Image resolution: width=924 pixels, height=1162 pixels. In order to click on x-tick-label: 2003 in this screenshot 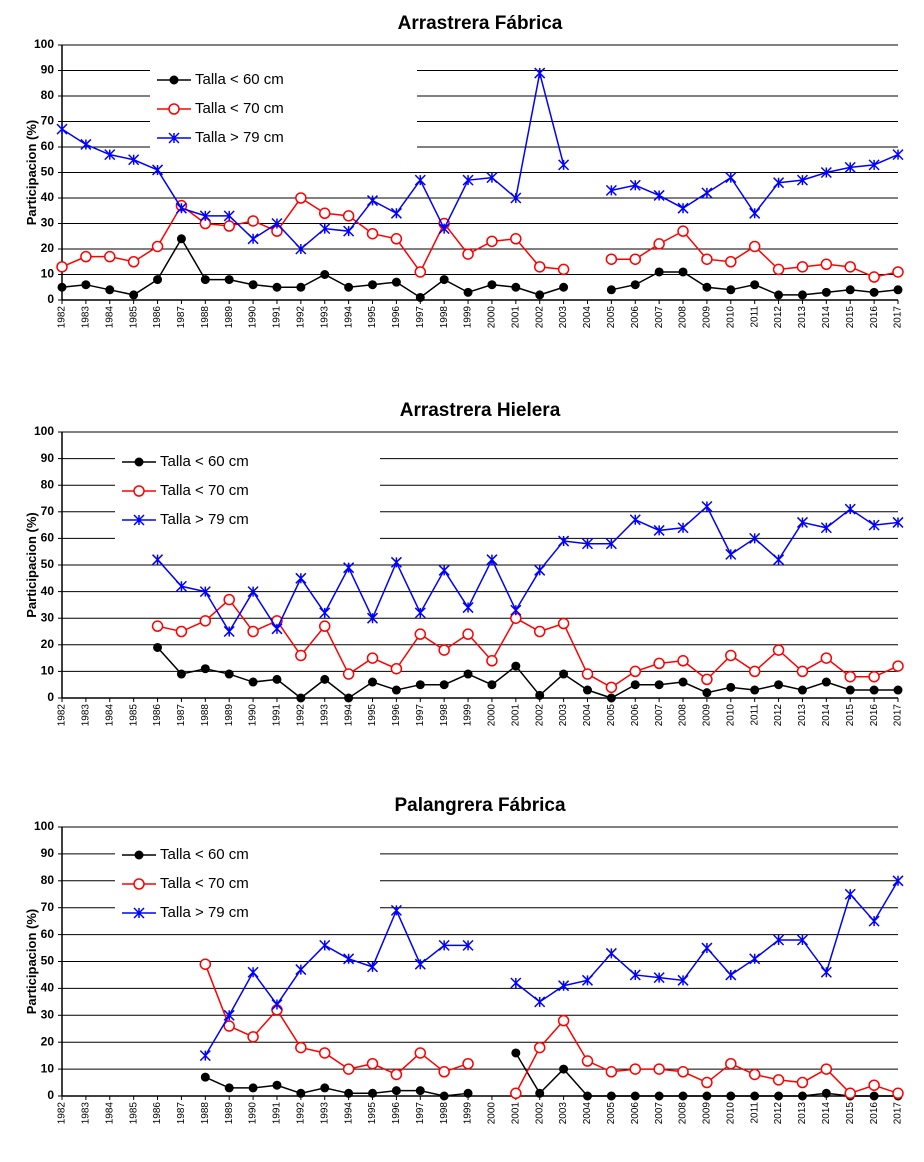, I will do `click(563, 715)`.